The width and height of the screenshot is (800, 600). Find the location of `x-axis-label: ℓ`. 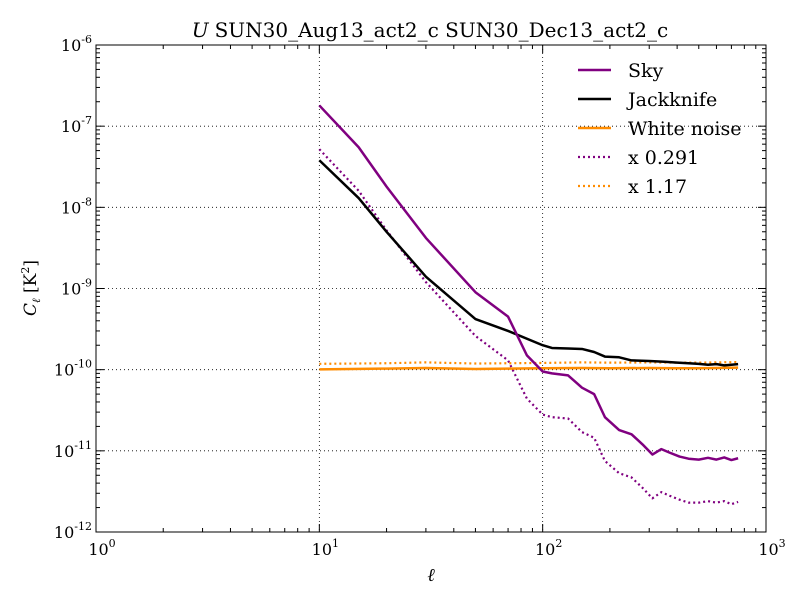

x-axis-label: ℓ is located at coordinates (431, 575).